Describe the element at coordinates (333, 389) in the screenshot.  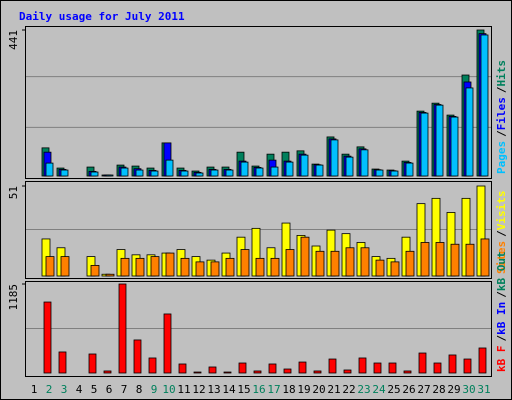
I see `x-tick-label: 21` at that location.